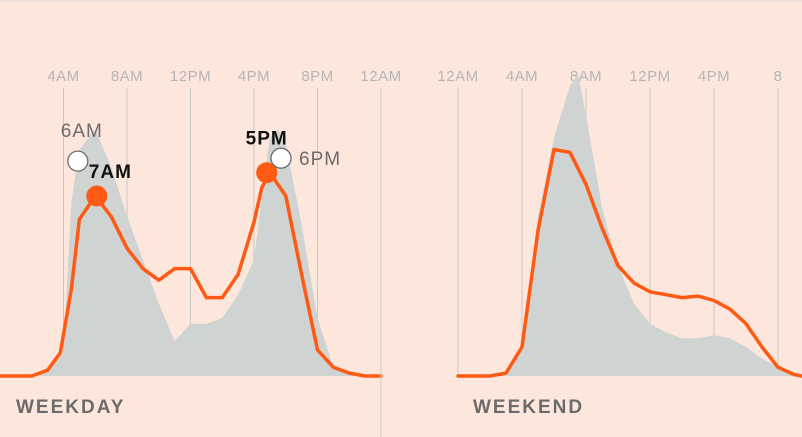 Image resolution: width=802 pixels, height=437 pixels. Describe the element at coordinates (224, 76) in the screenshot. I see `tick-labels-weekday: 4AM 8AM 12PM 4PM 8PM 12AM` at that location.